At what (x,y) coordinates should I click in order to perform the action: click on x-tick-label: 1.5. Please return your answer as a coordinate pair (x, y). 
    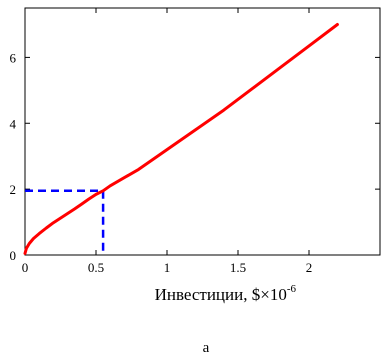
    Looking at the image, I should click on (238, 267).